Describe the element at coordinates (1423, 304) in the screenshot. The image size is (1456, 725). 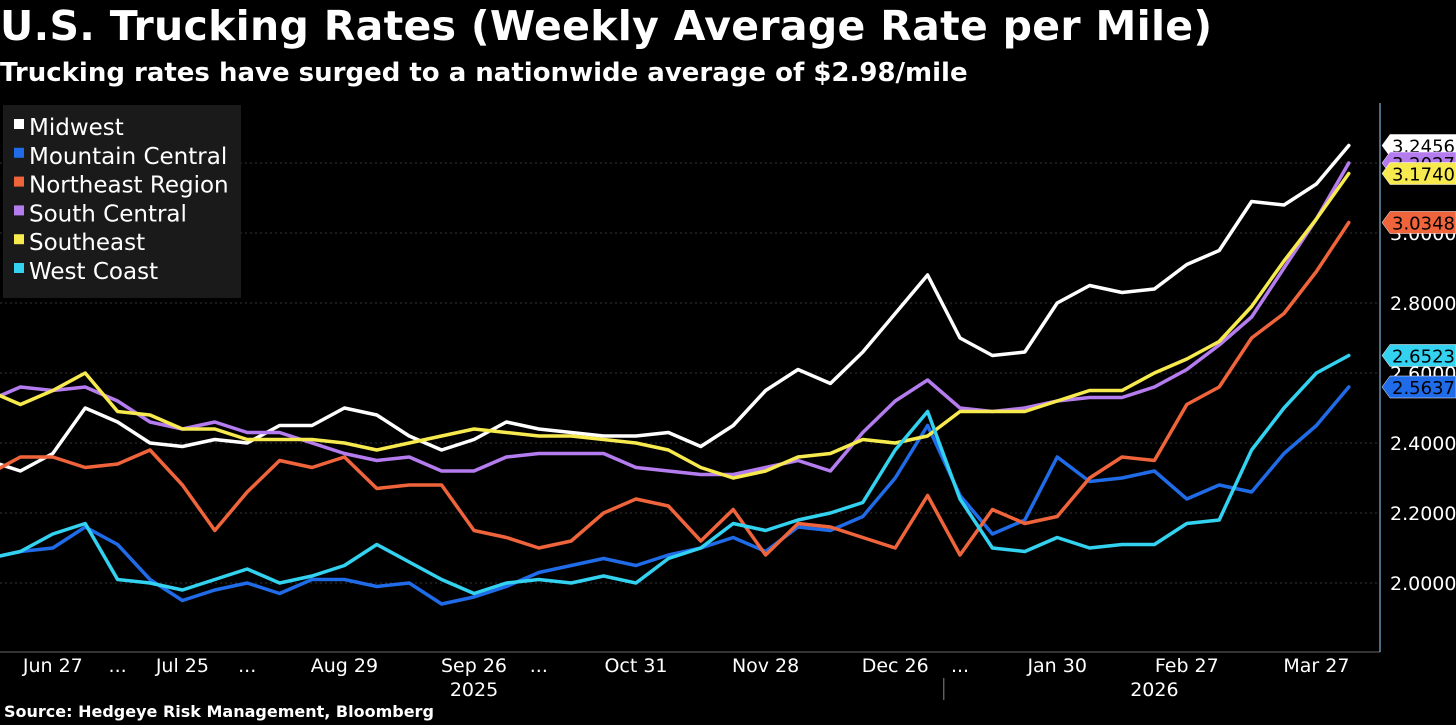
I see `y-tick-label: 2.8000` at that location.